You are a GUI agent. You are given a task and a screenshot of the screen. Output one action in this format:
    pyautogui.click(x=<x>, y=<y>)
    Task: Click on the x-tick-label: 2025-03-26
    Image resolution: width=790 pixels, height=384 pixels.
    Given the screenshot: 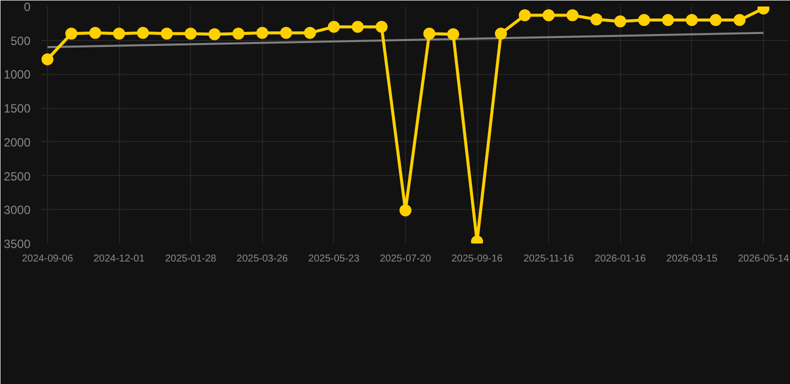 What is the action you would take?
    pyautogui.click(x=262, y=259)
    